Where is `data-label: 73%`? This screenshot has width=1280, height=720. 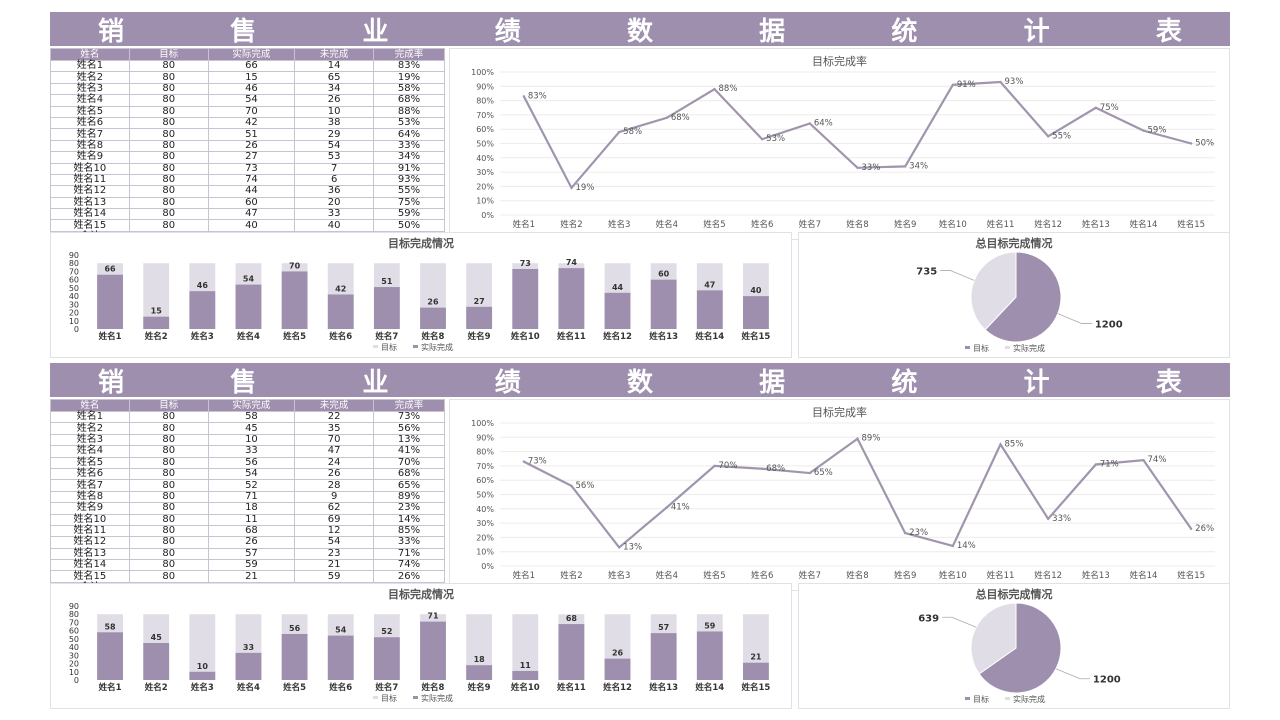 data-label: 73% is located at coordinates (537, 462).